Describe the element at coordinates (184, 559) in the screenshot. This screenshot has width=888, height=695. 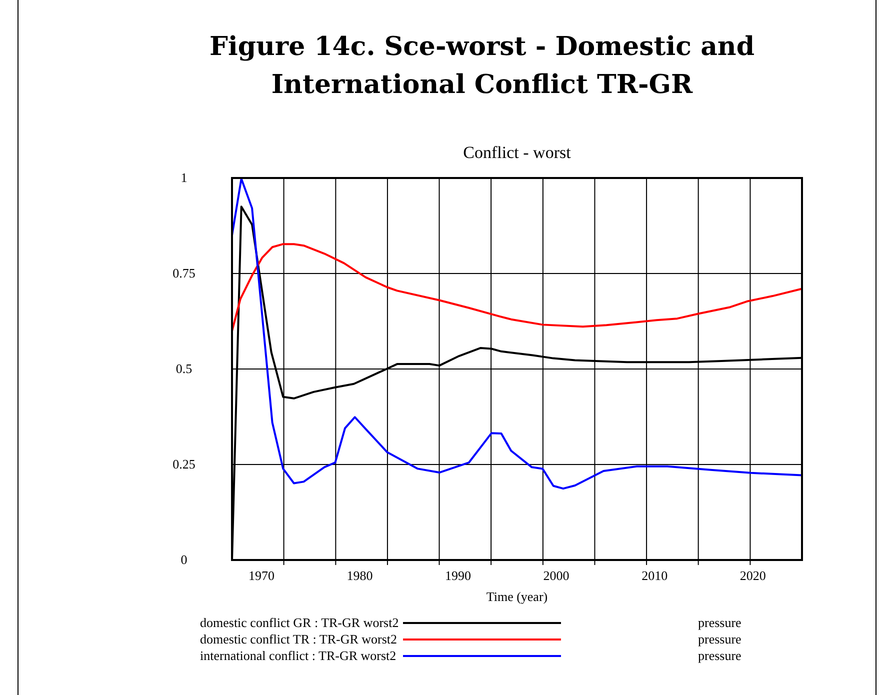
I see `y-tick-label: 0` at that location.